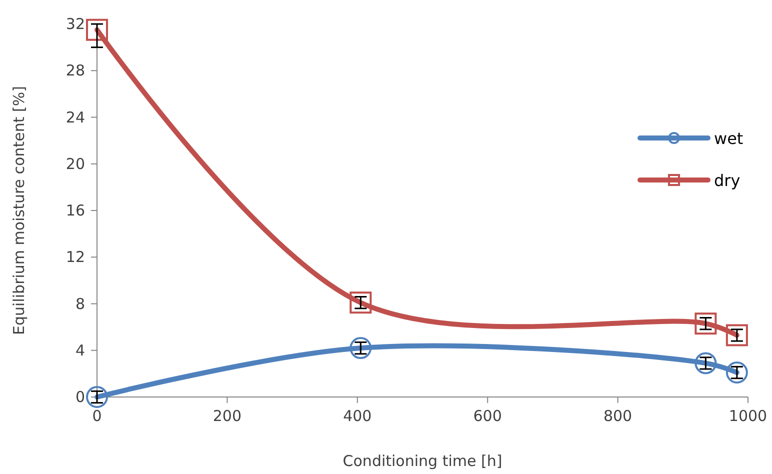  Describe the element at coordinates (19, 210) in the screenshot. I see `y-axis-title: Equilibrium moisture content [%]` at that location.